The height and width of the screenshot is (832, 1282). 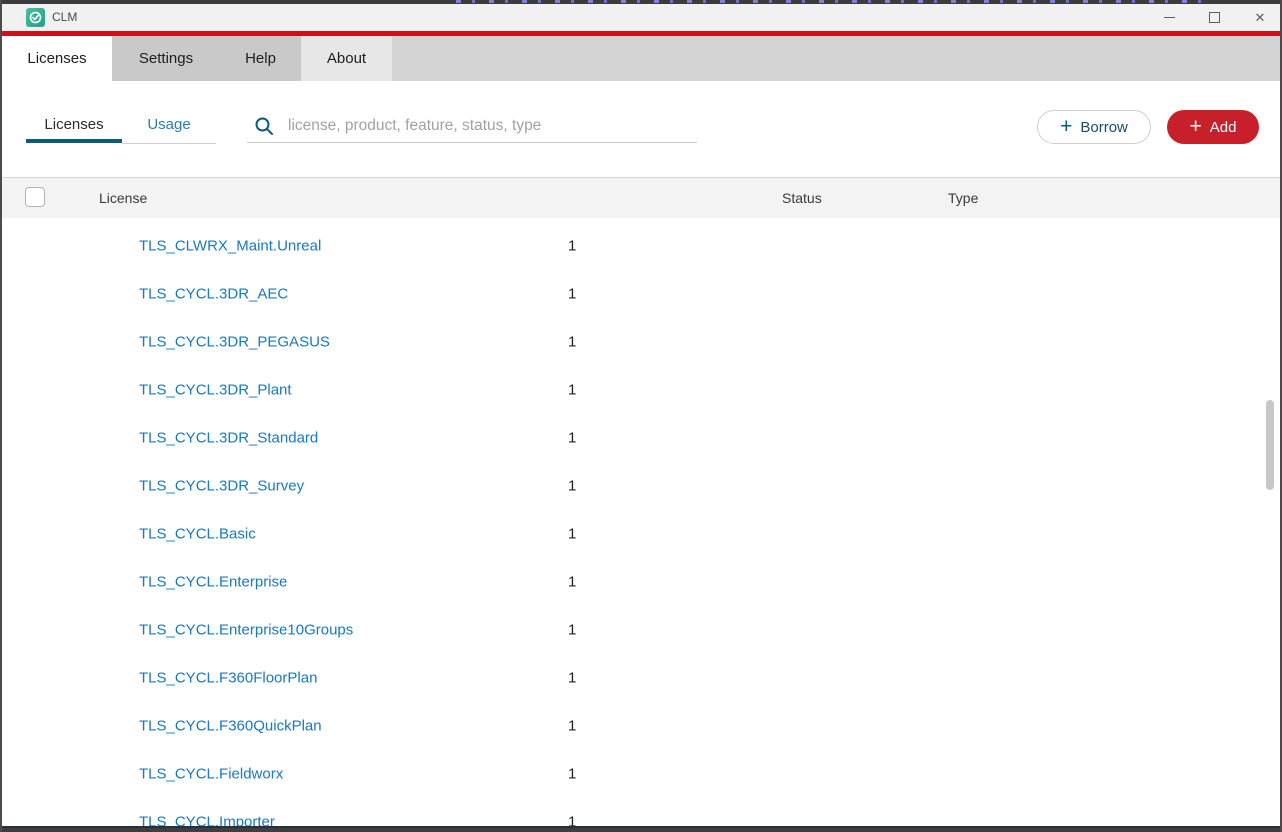 What do you see at coordinates (641, 33) in the screenshot?
I see `brand-accent-line` at bounding box center [641, 33].